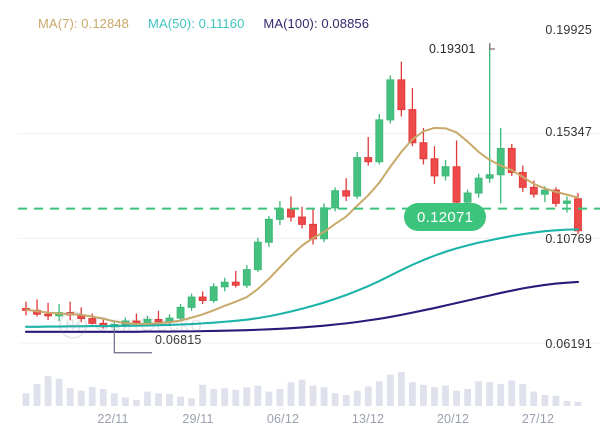  I want to click on date-tick-2: 06/12, so click(283, 419).